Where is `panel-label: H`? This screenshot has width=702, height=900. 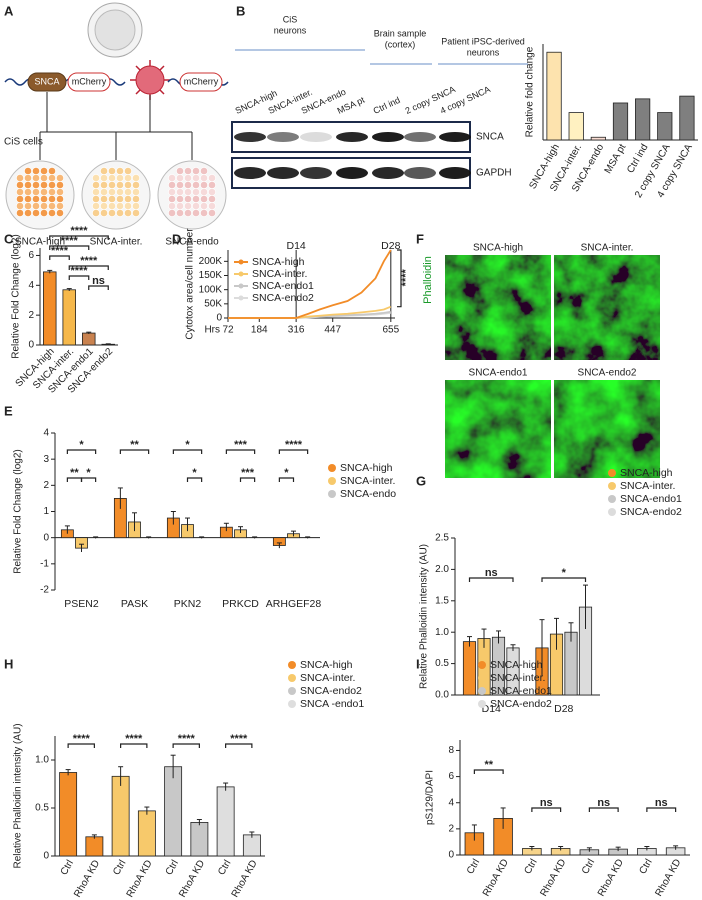
panel-label: H is located at coordinates (8, 663).